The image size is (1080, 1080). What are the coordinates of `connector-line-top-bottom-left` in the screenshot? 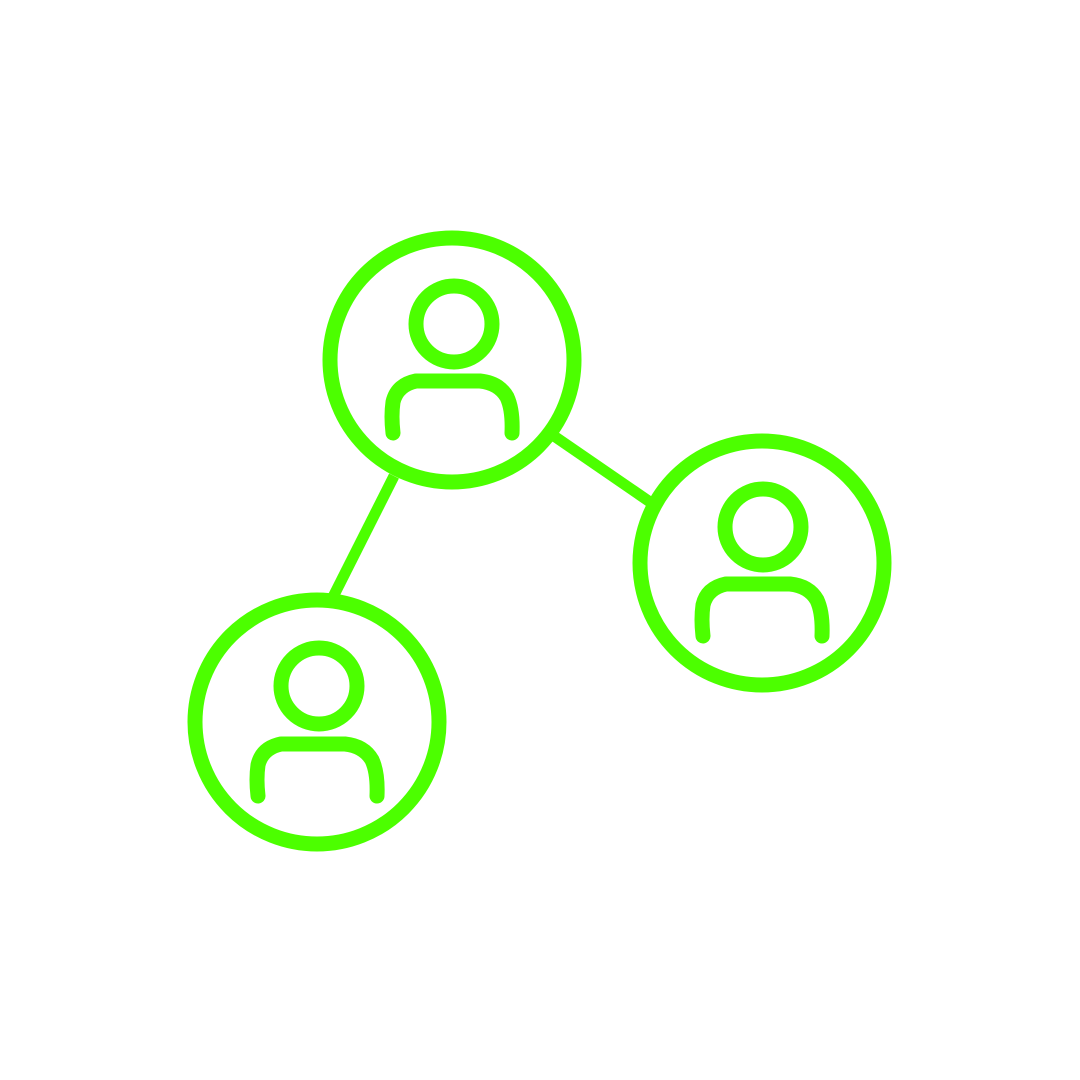 It's located at (363, 536).